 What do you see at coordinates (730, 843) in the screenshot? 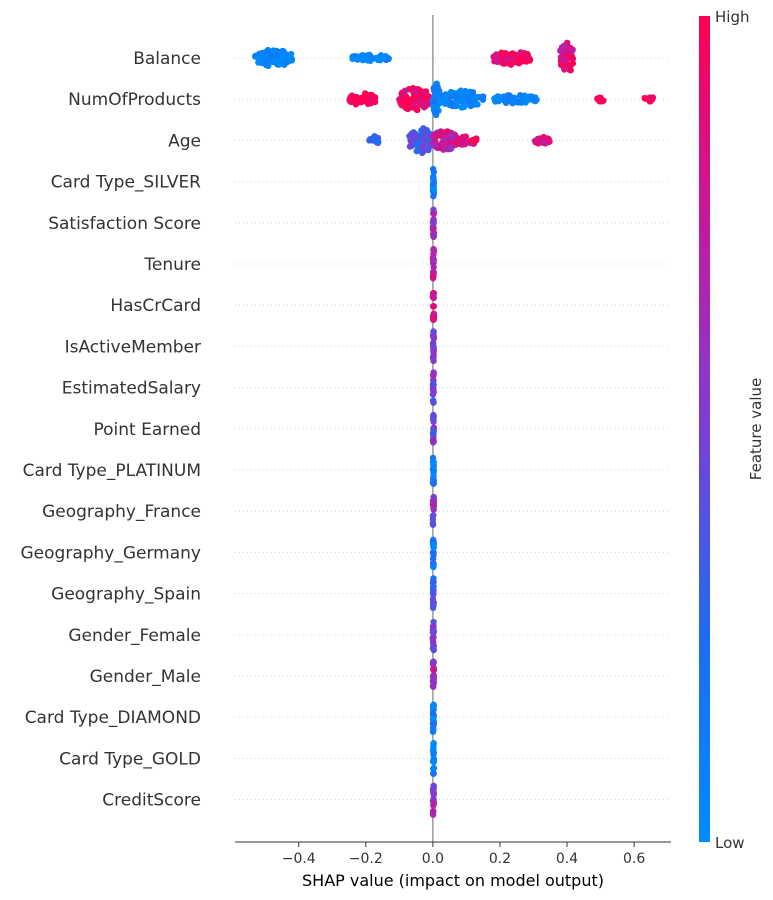
I see `colorbar-low-label: Low` at bounding box center [730, 843].